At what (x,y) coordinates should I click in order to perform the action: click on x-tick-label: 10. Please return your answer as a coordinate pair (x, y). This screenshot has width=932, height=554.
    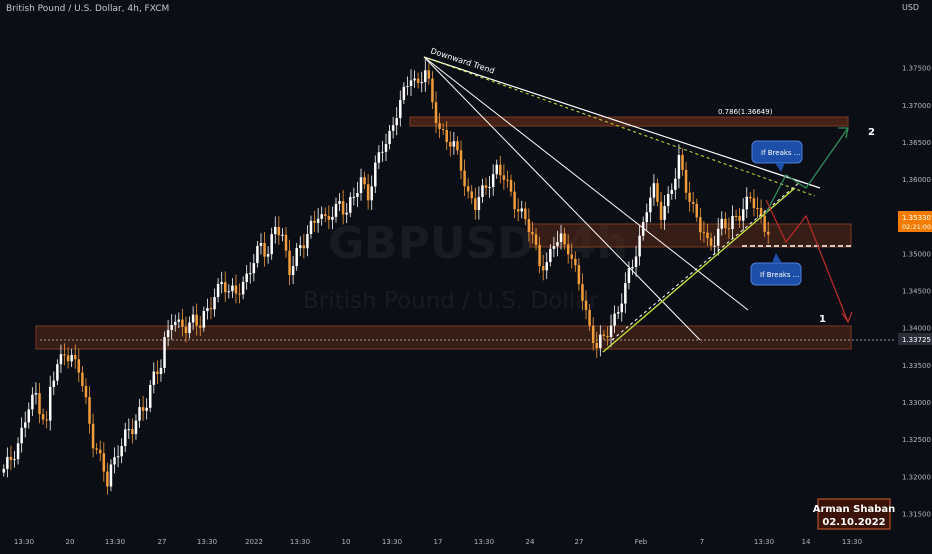
    Looking at the image, I should click on (346, 542).